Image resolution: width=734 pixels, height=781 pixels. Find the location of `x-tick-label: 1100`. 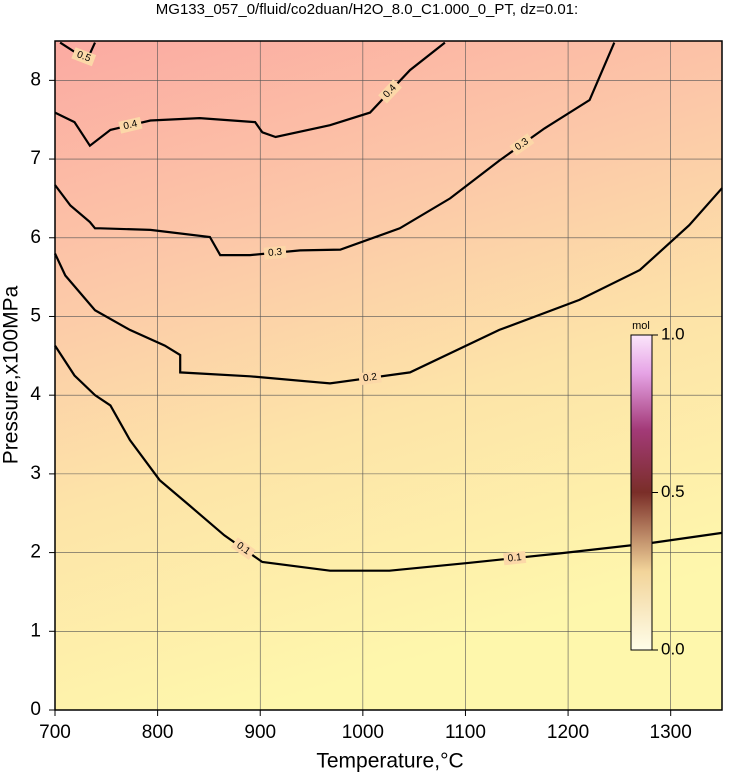

x-tick-label: 1100 is located at coordinates (465, 732).